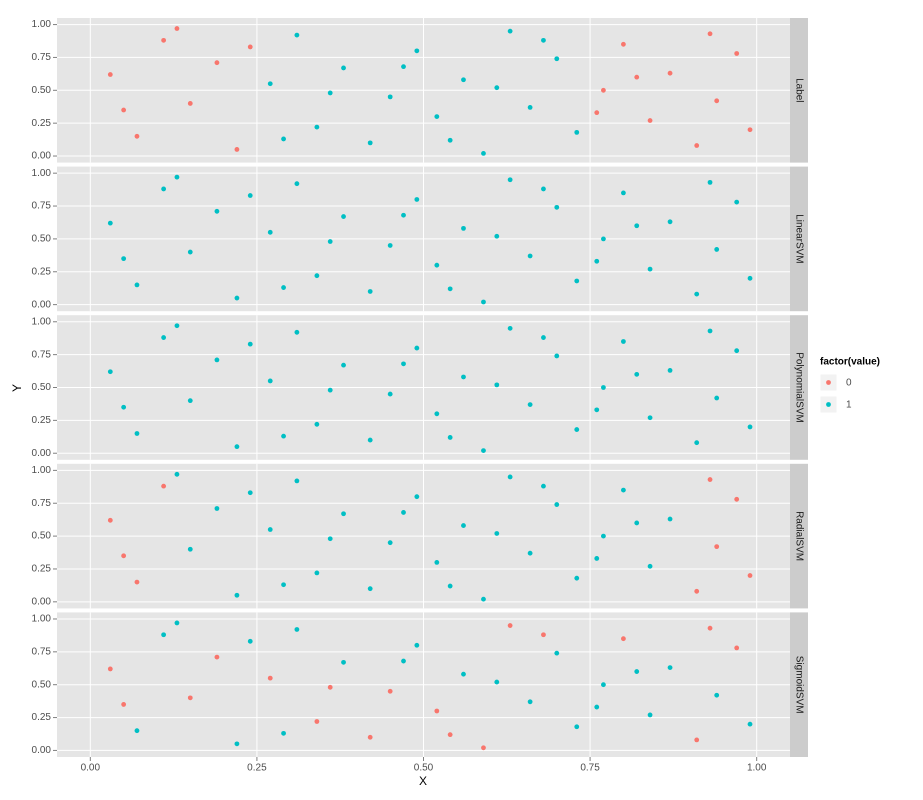  I want to click on x-tick-label: 0.75, so click(590, 768).